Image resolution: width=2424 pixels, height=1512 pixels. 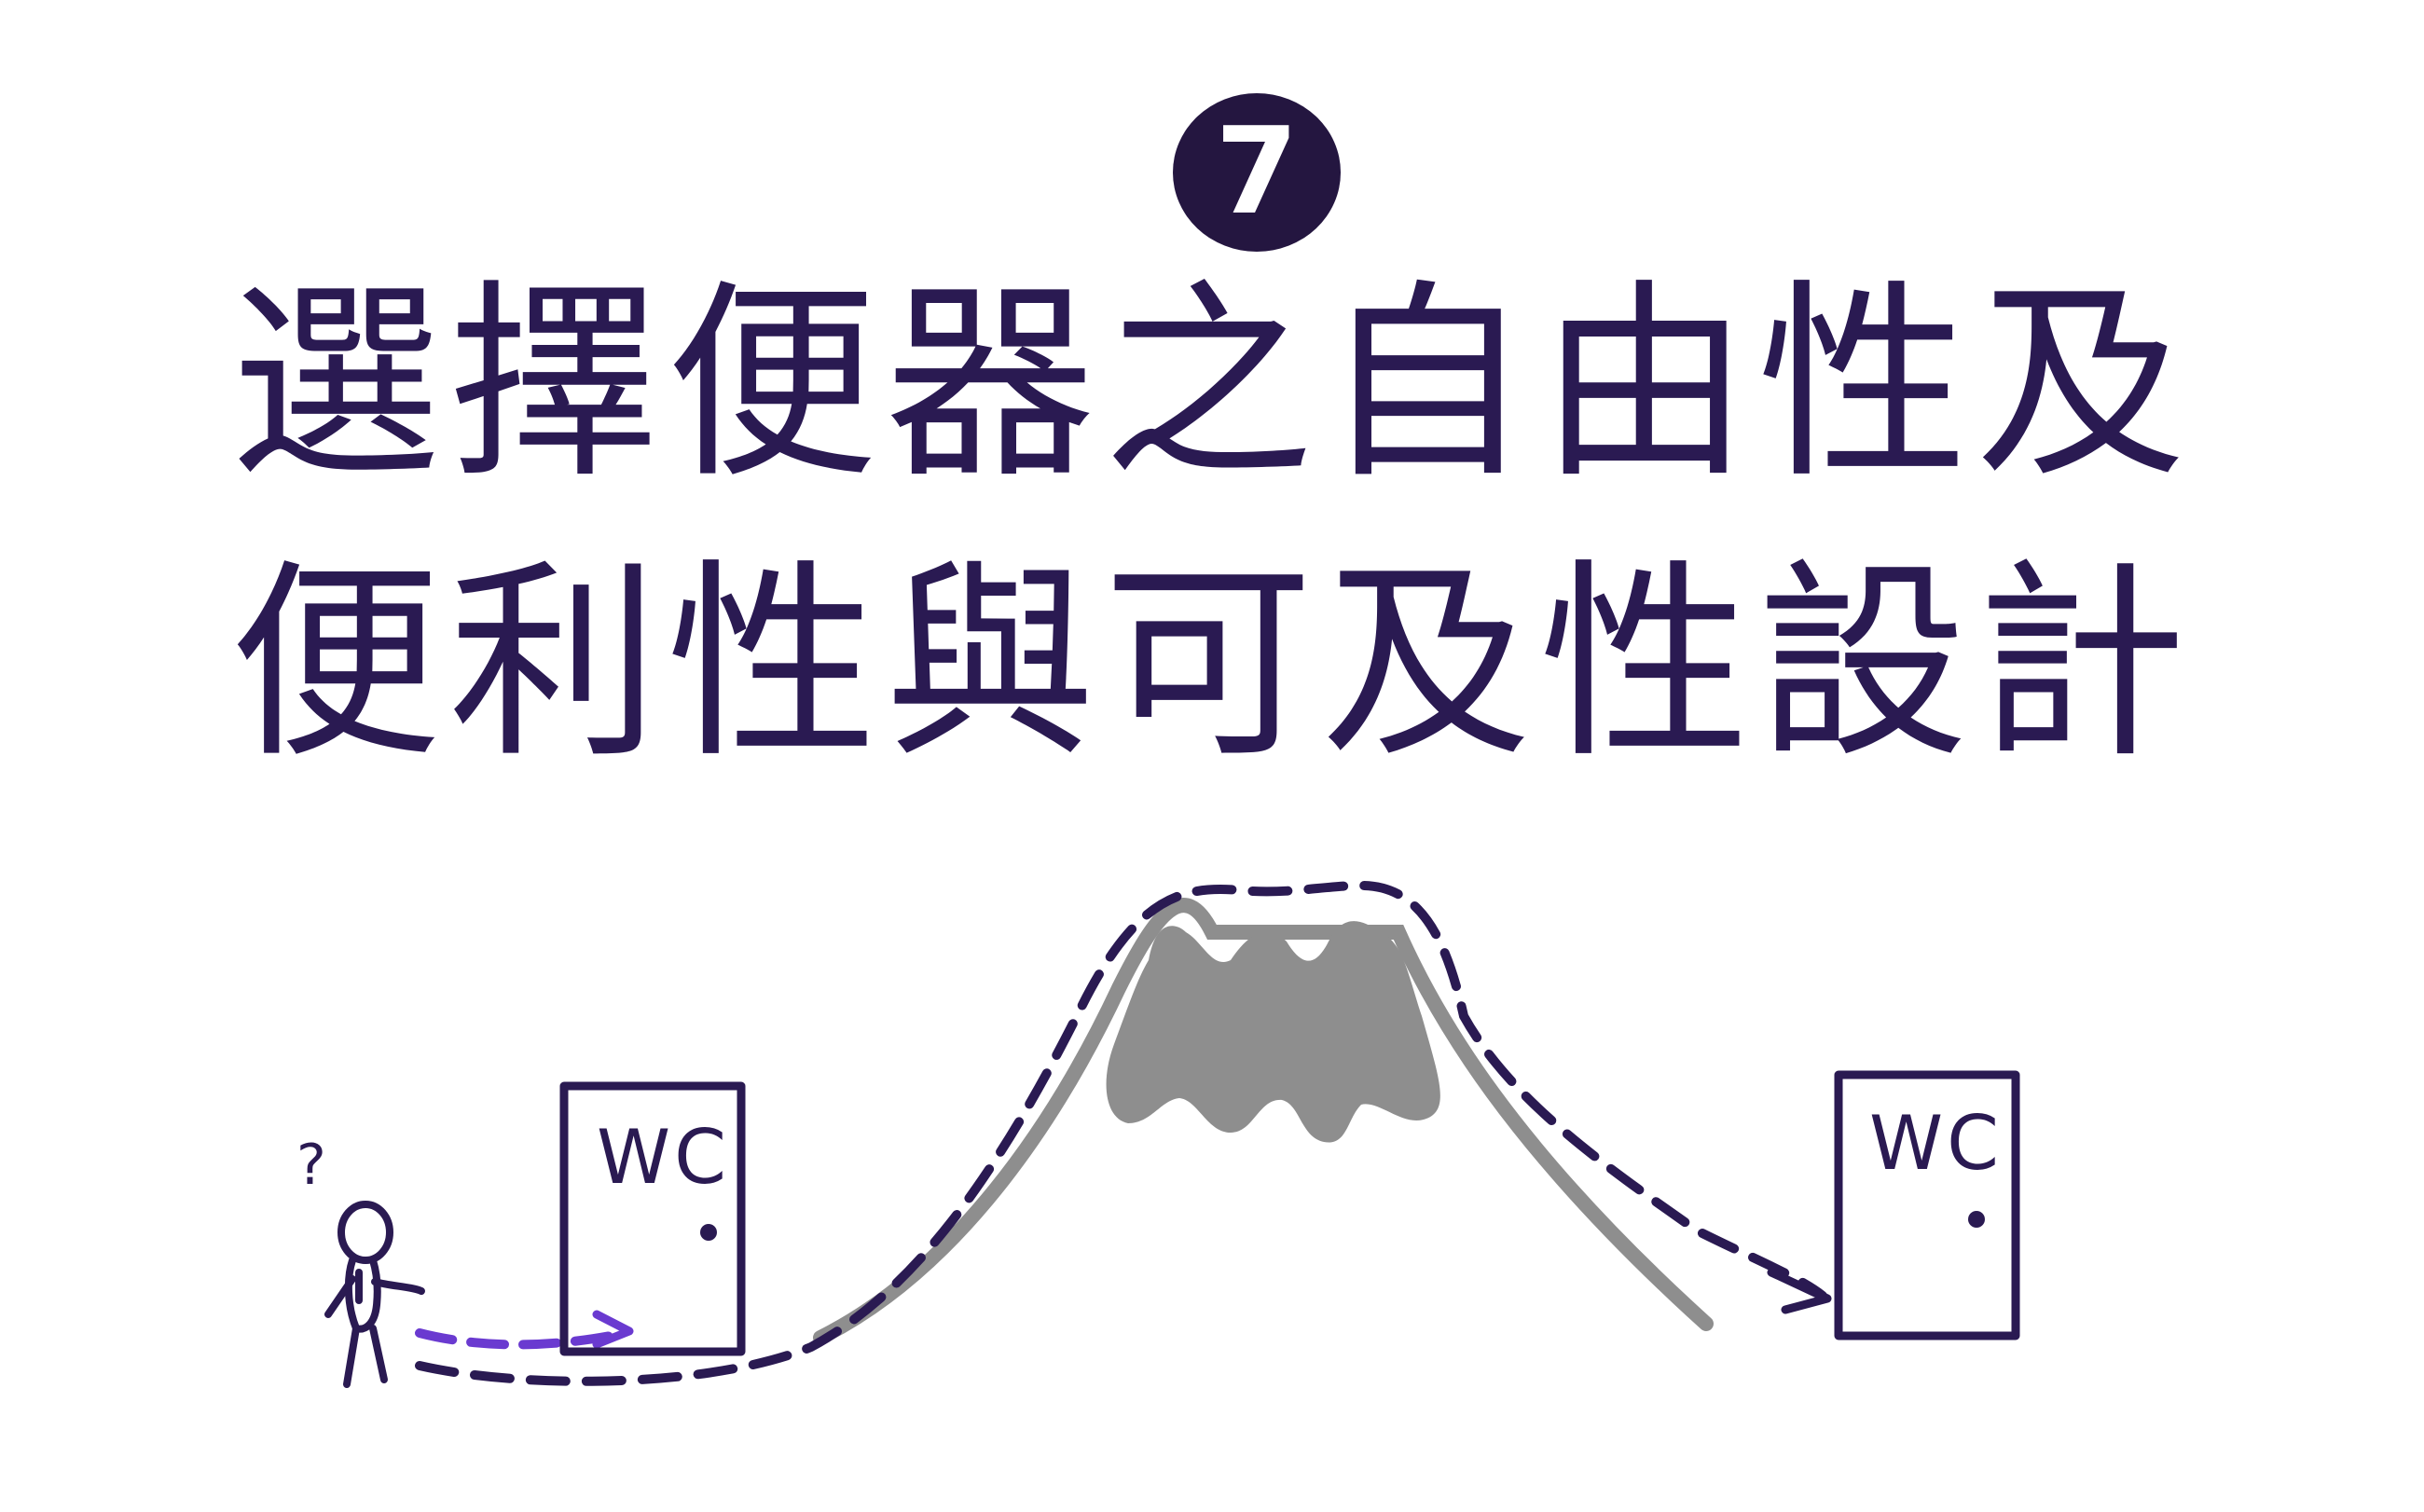 I want to click on short-path-arrowhead, so click(x=613, y=1329).